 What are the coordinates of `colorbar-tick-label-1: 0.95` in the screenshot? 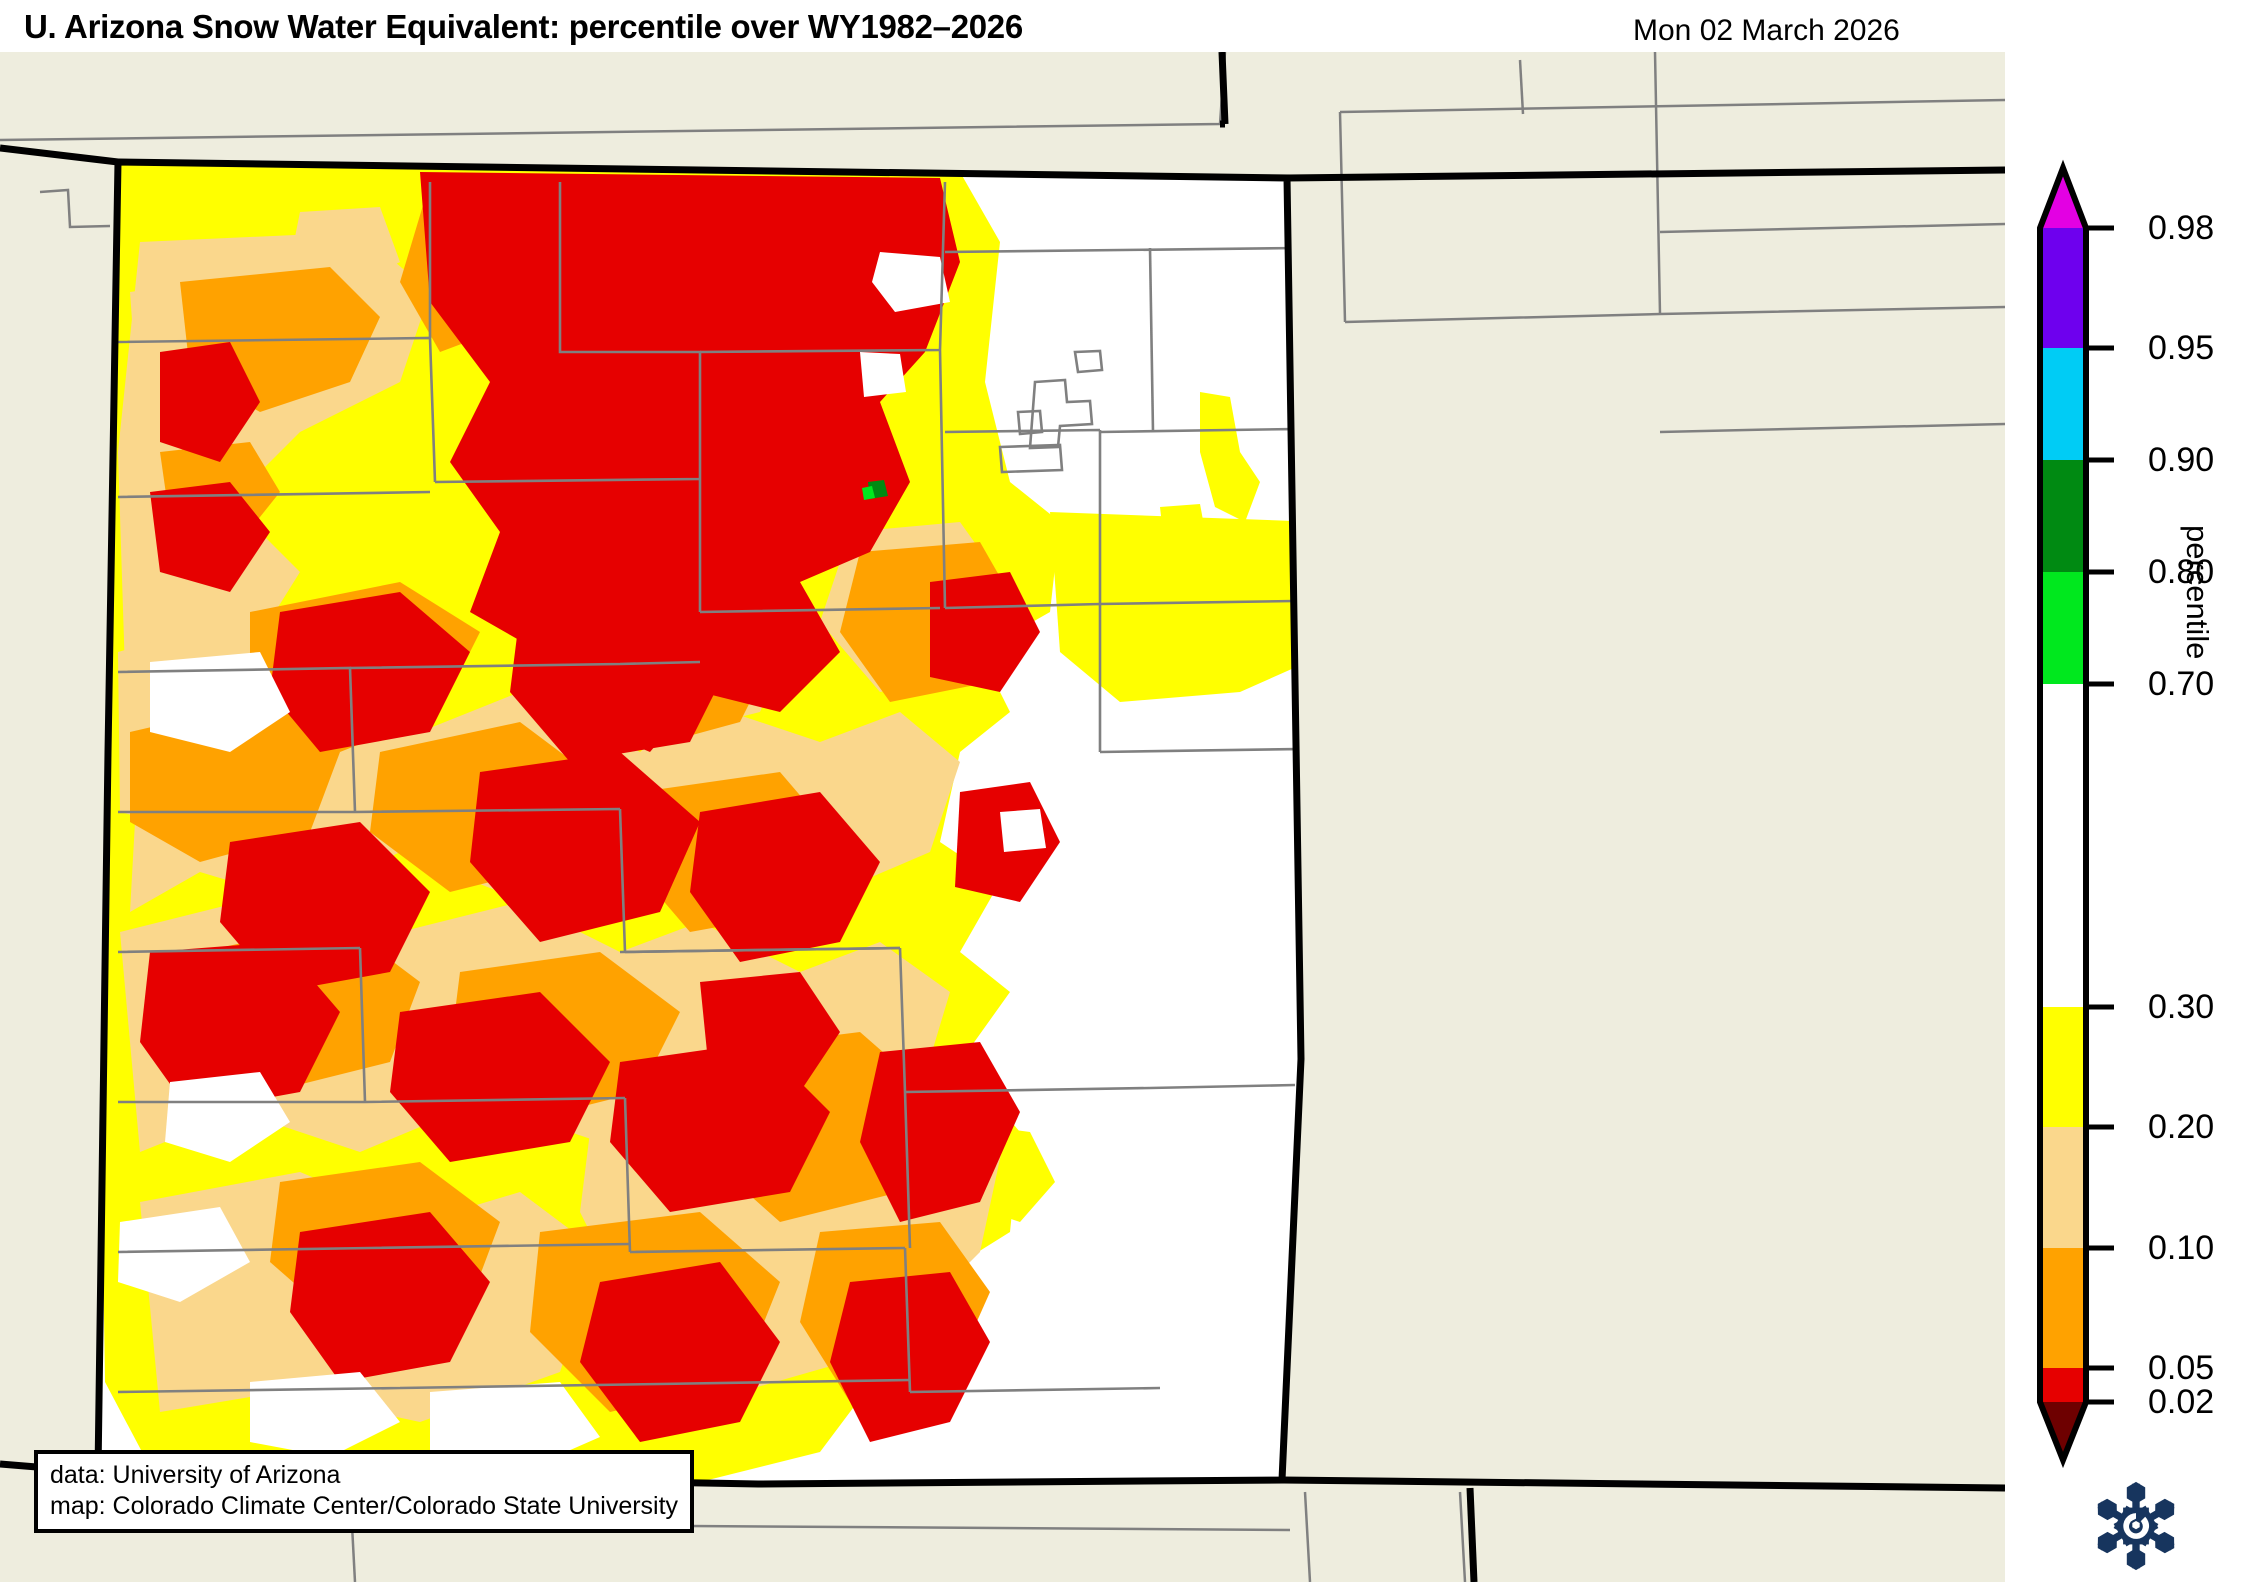 It's located at (2181, 348).